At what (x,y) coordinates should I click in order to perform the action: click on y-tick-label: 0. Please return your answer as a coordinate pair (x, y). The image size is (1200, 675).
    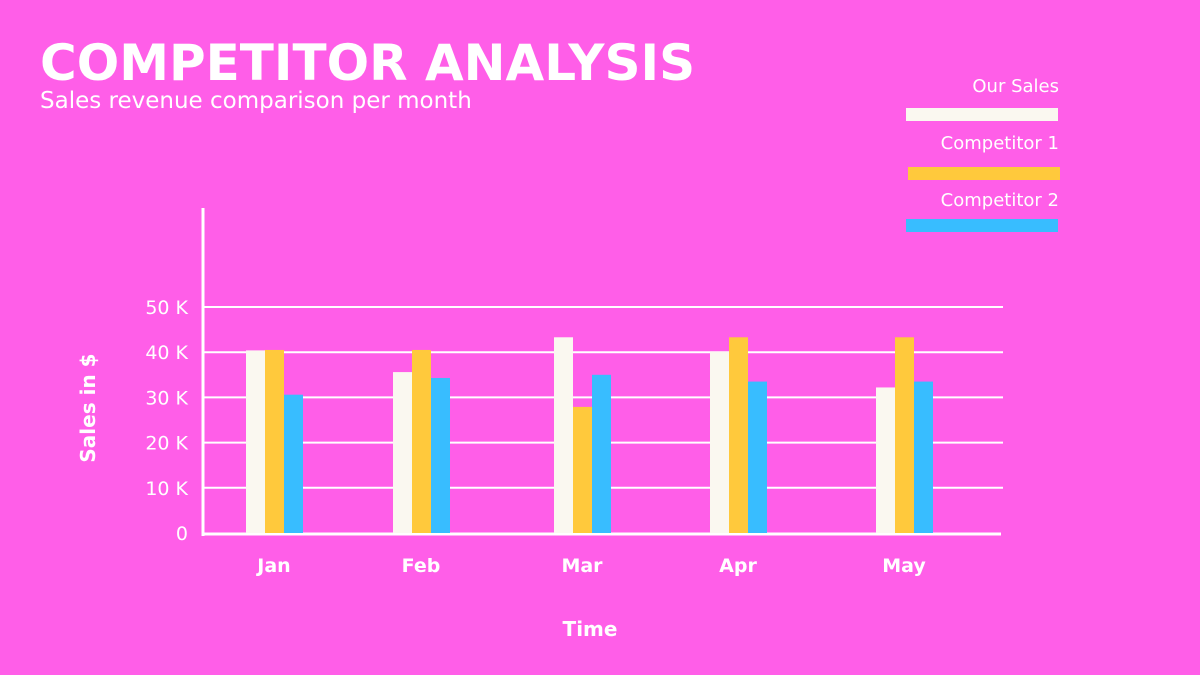
    Looking at the image, I should click on (182, 534).